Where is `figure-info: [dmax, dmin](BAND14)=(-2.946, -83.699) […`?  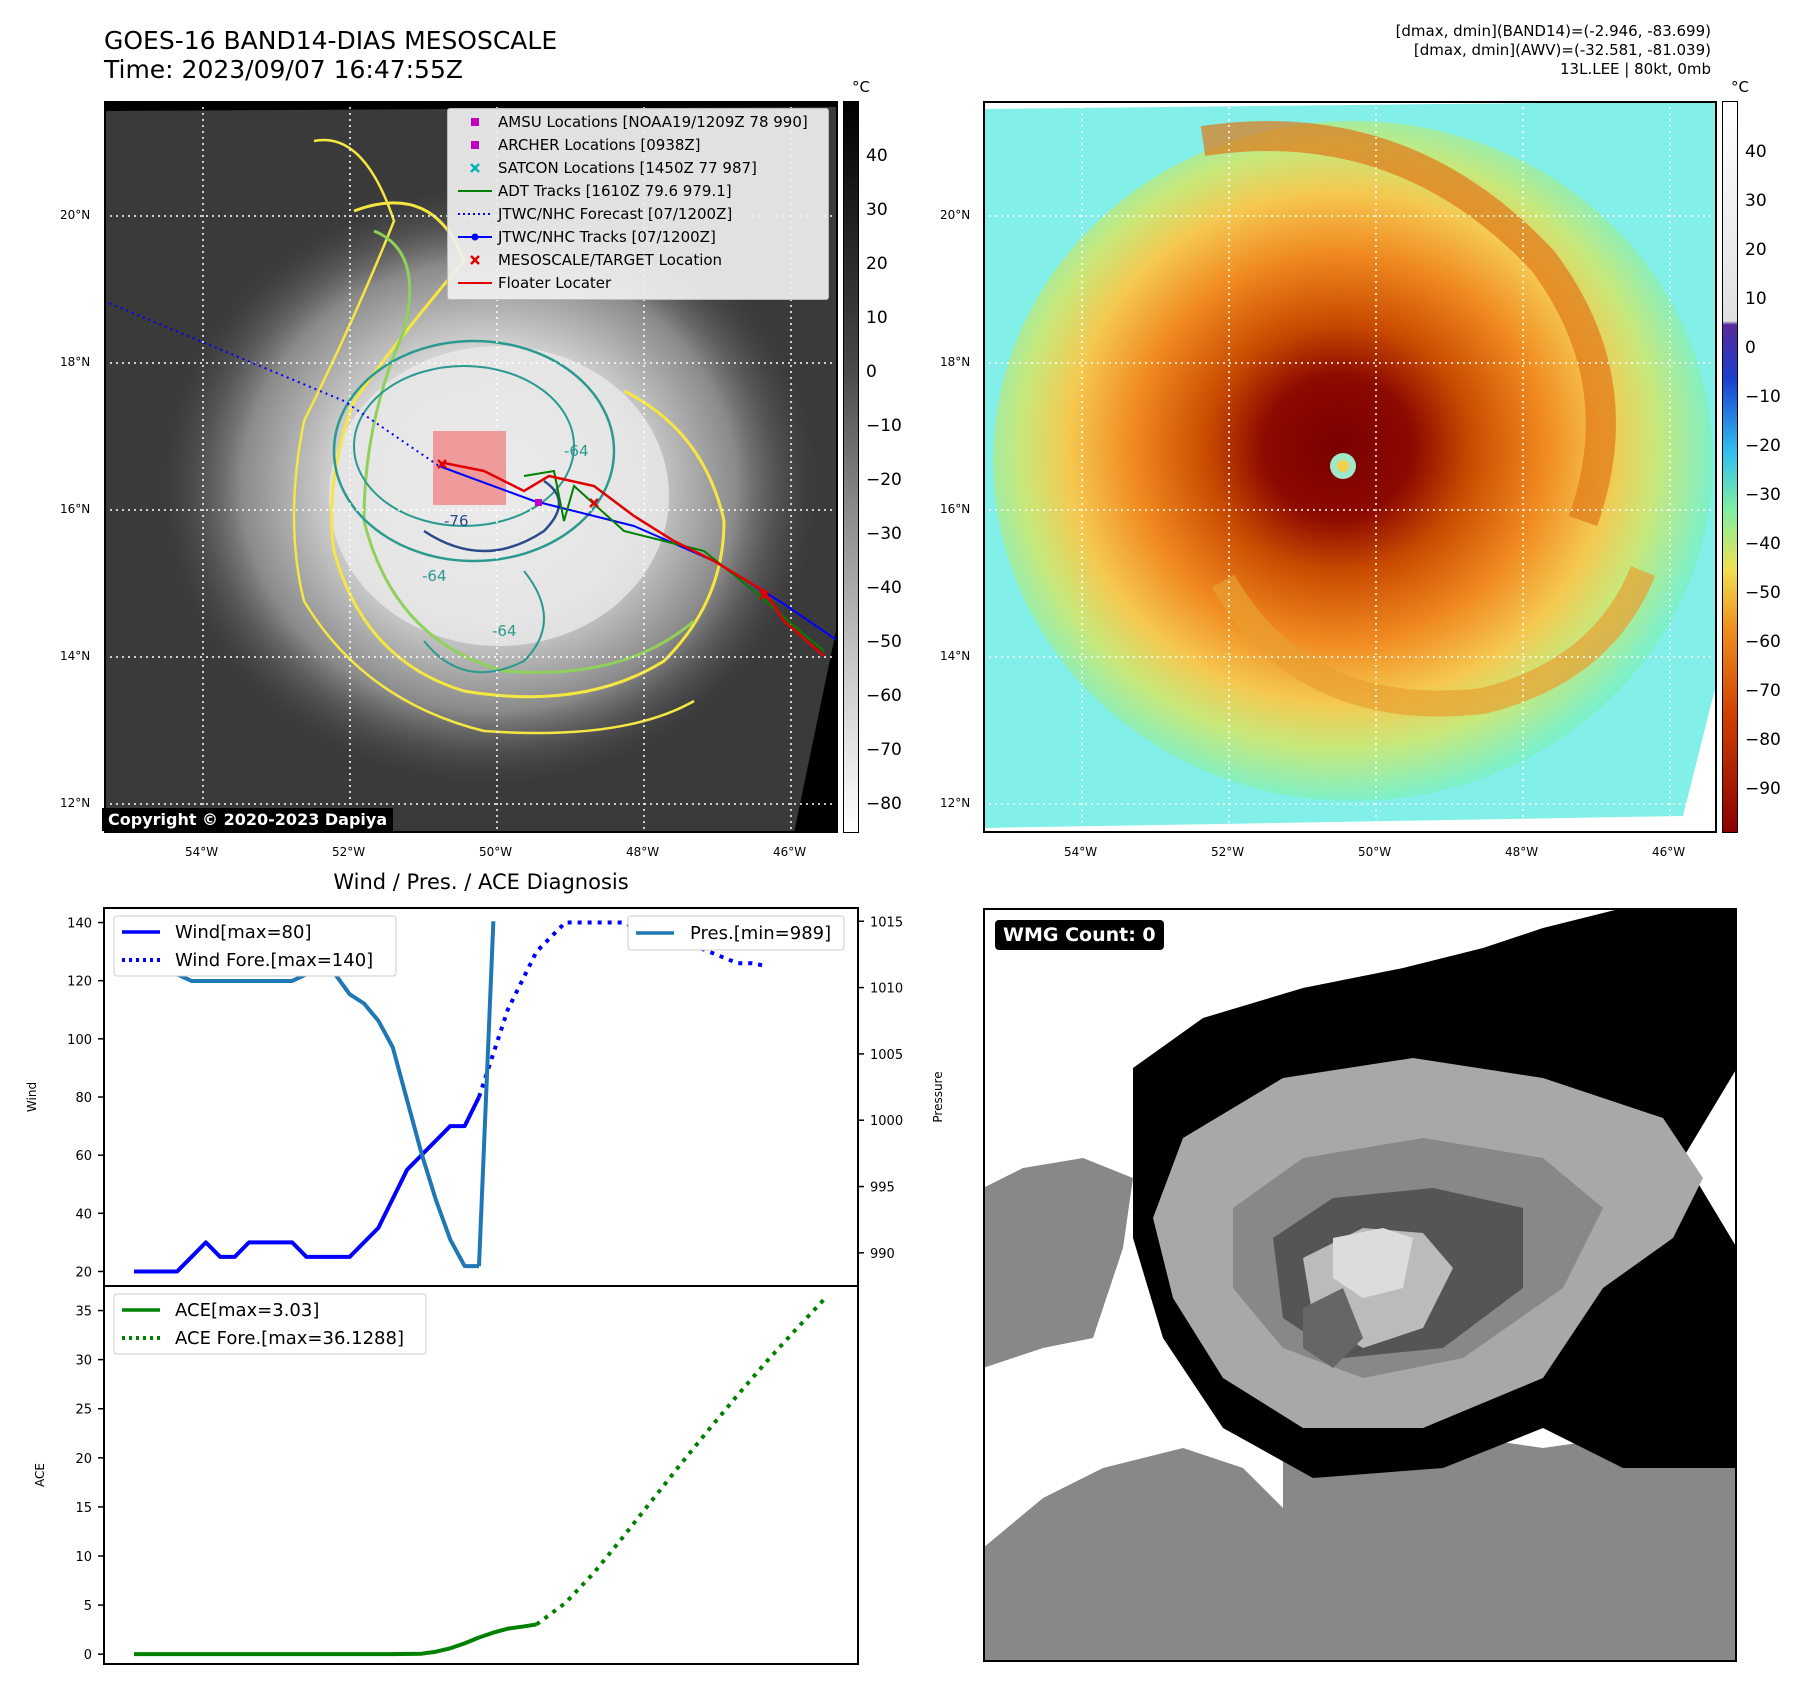 figure-info: [dmax, dmin](BAND14)=(-2.946, -83.699) [… is located at coordinates (1553, 50).